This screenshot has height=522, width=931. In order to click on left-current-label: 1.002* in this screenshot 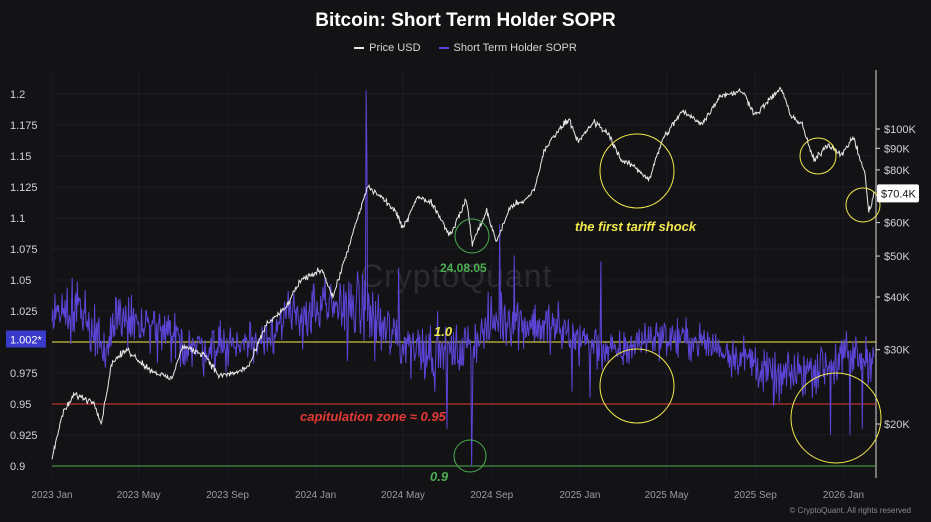, I will do `click(26, 341)`.